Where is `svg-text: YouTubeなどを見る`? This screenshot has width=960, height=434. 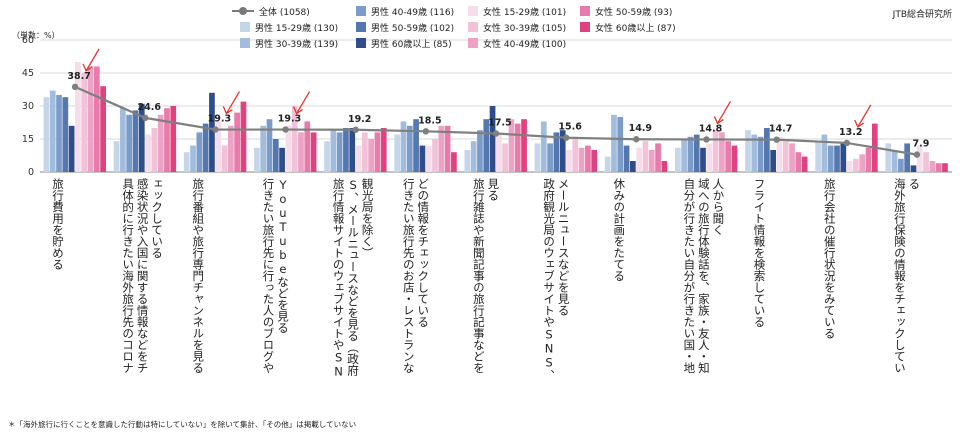
svg-text: YouTubeなどを見る is located at coordinates (283, 256).